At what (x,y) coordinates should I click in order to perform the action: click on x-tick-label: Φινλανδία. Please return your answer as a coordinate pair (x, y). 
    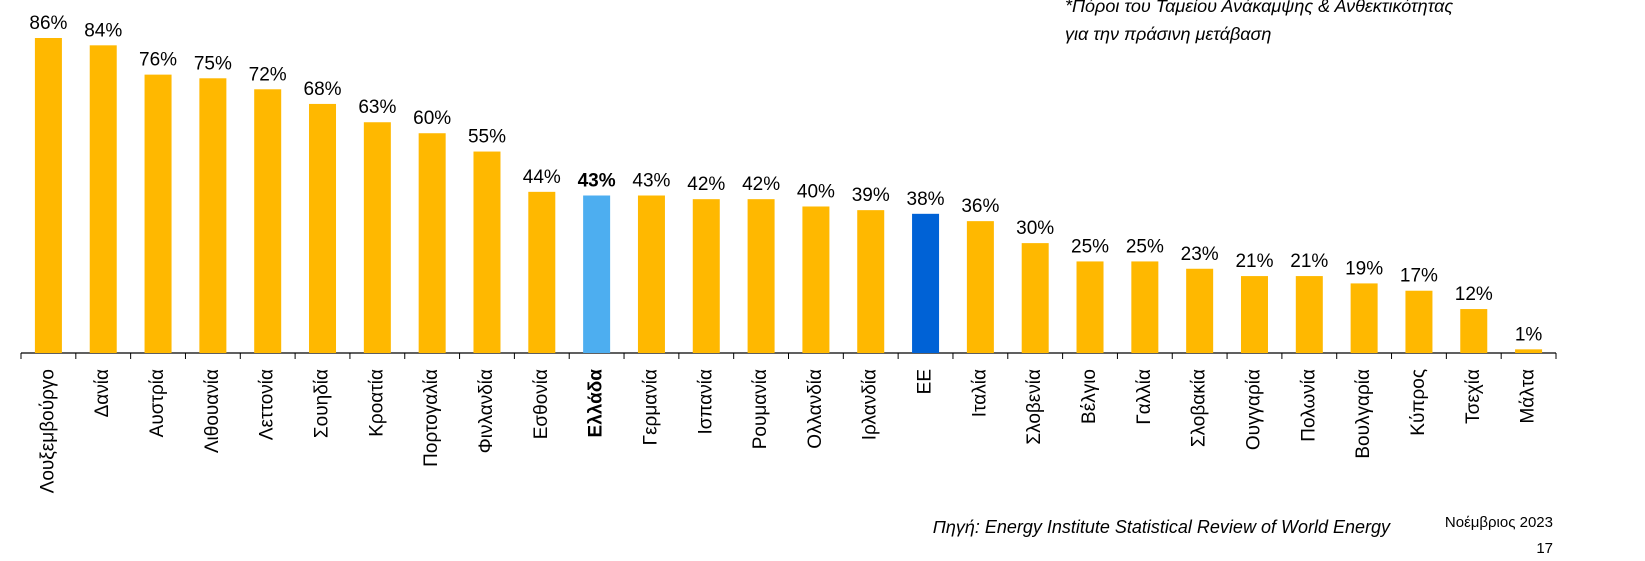
    Looking at the image, I should click on (486, 411).